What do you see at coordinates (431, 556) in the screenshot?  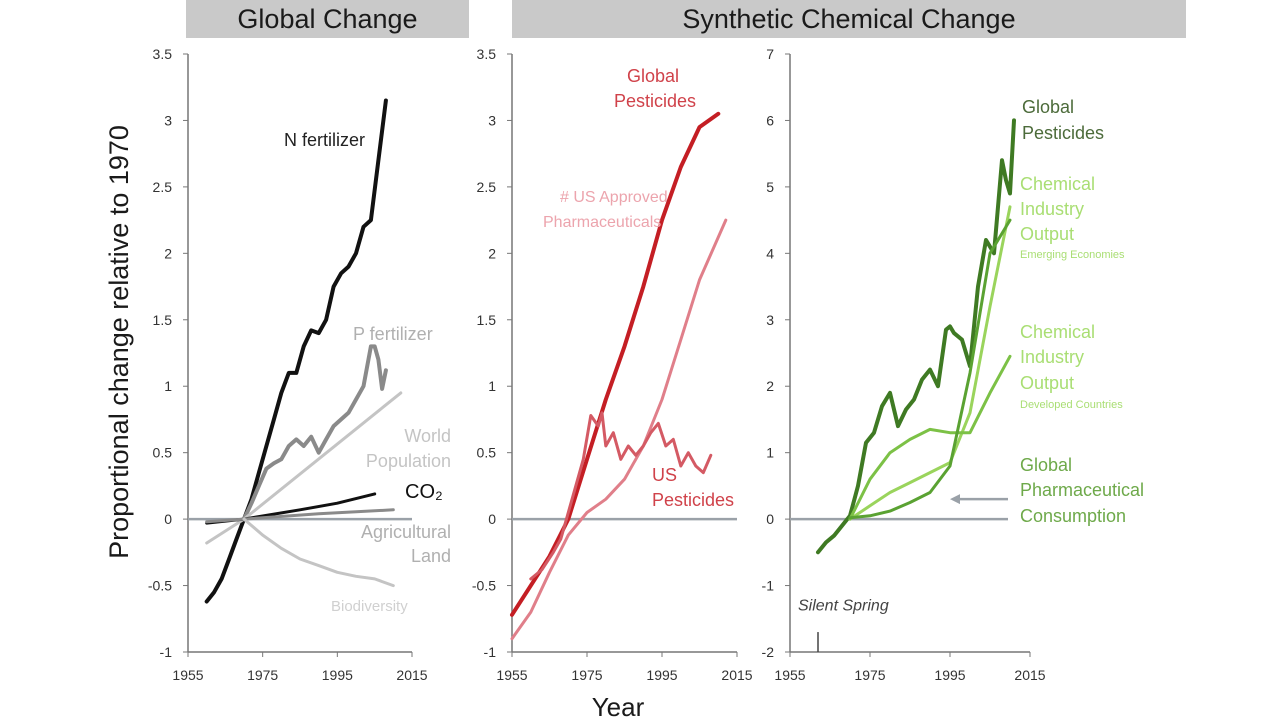 I see `series-label-agricultural-land: Land` at bounding box center [431, 556].